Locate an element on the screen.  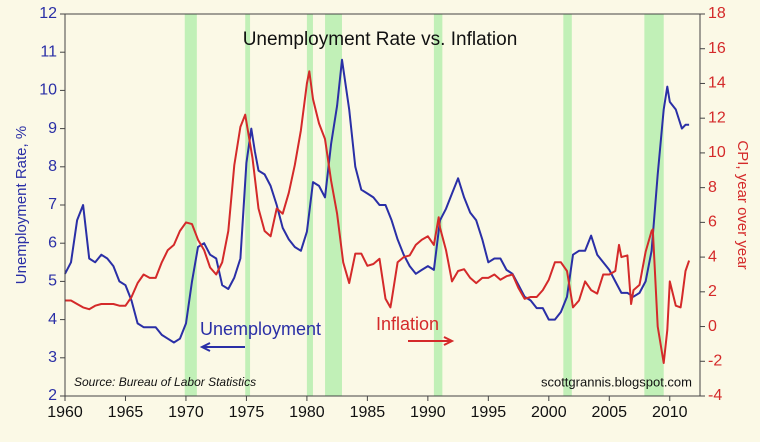
y-tick-label: 8 is located at coordinates (52, 166).